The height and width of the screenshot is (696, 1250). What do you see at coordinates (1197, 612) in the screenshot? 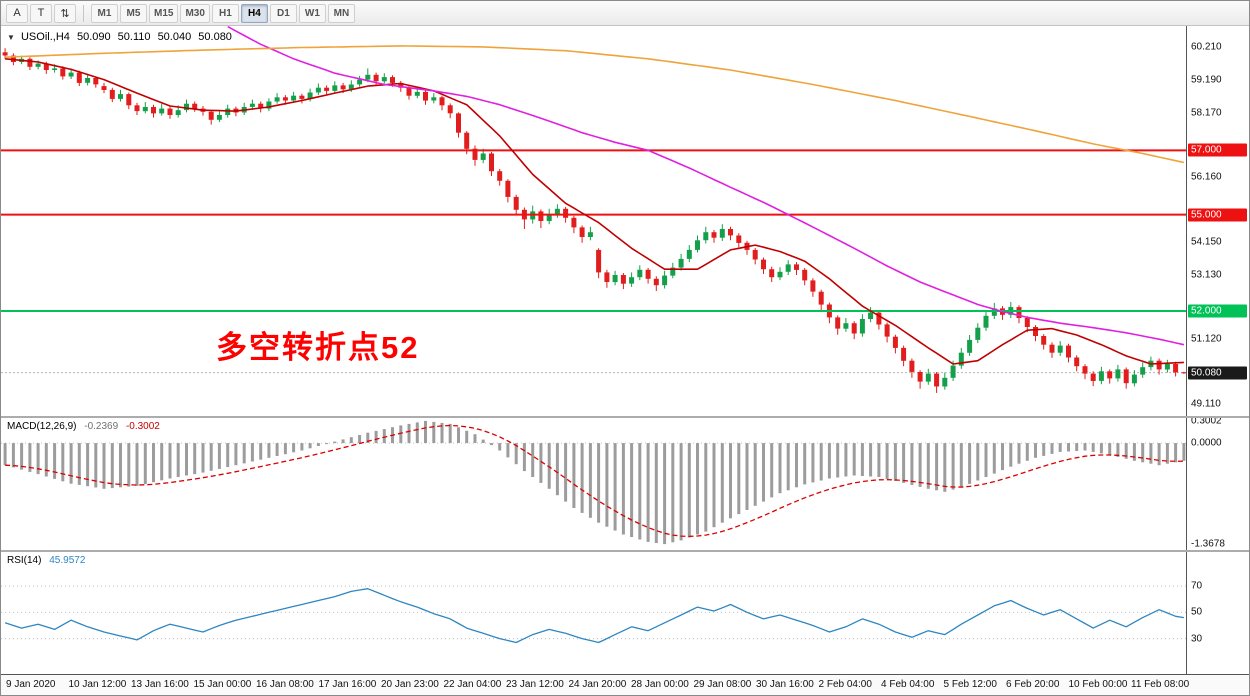
I see `price-axis-label: 50` at bounding box center [1197, 612].